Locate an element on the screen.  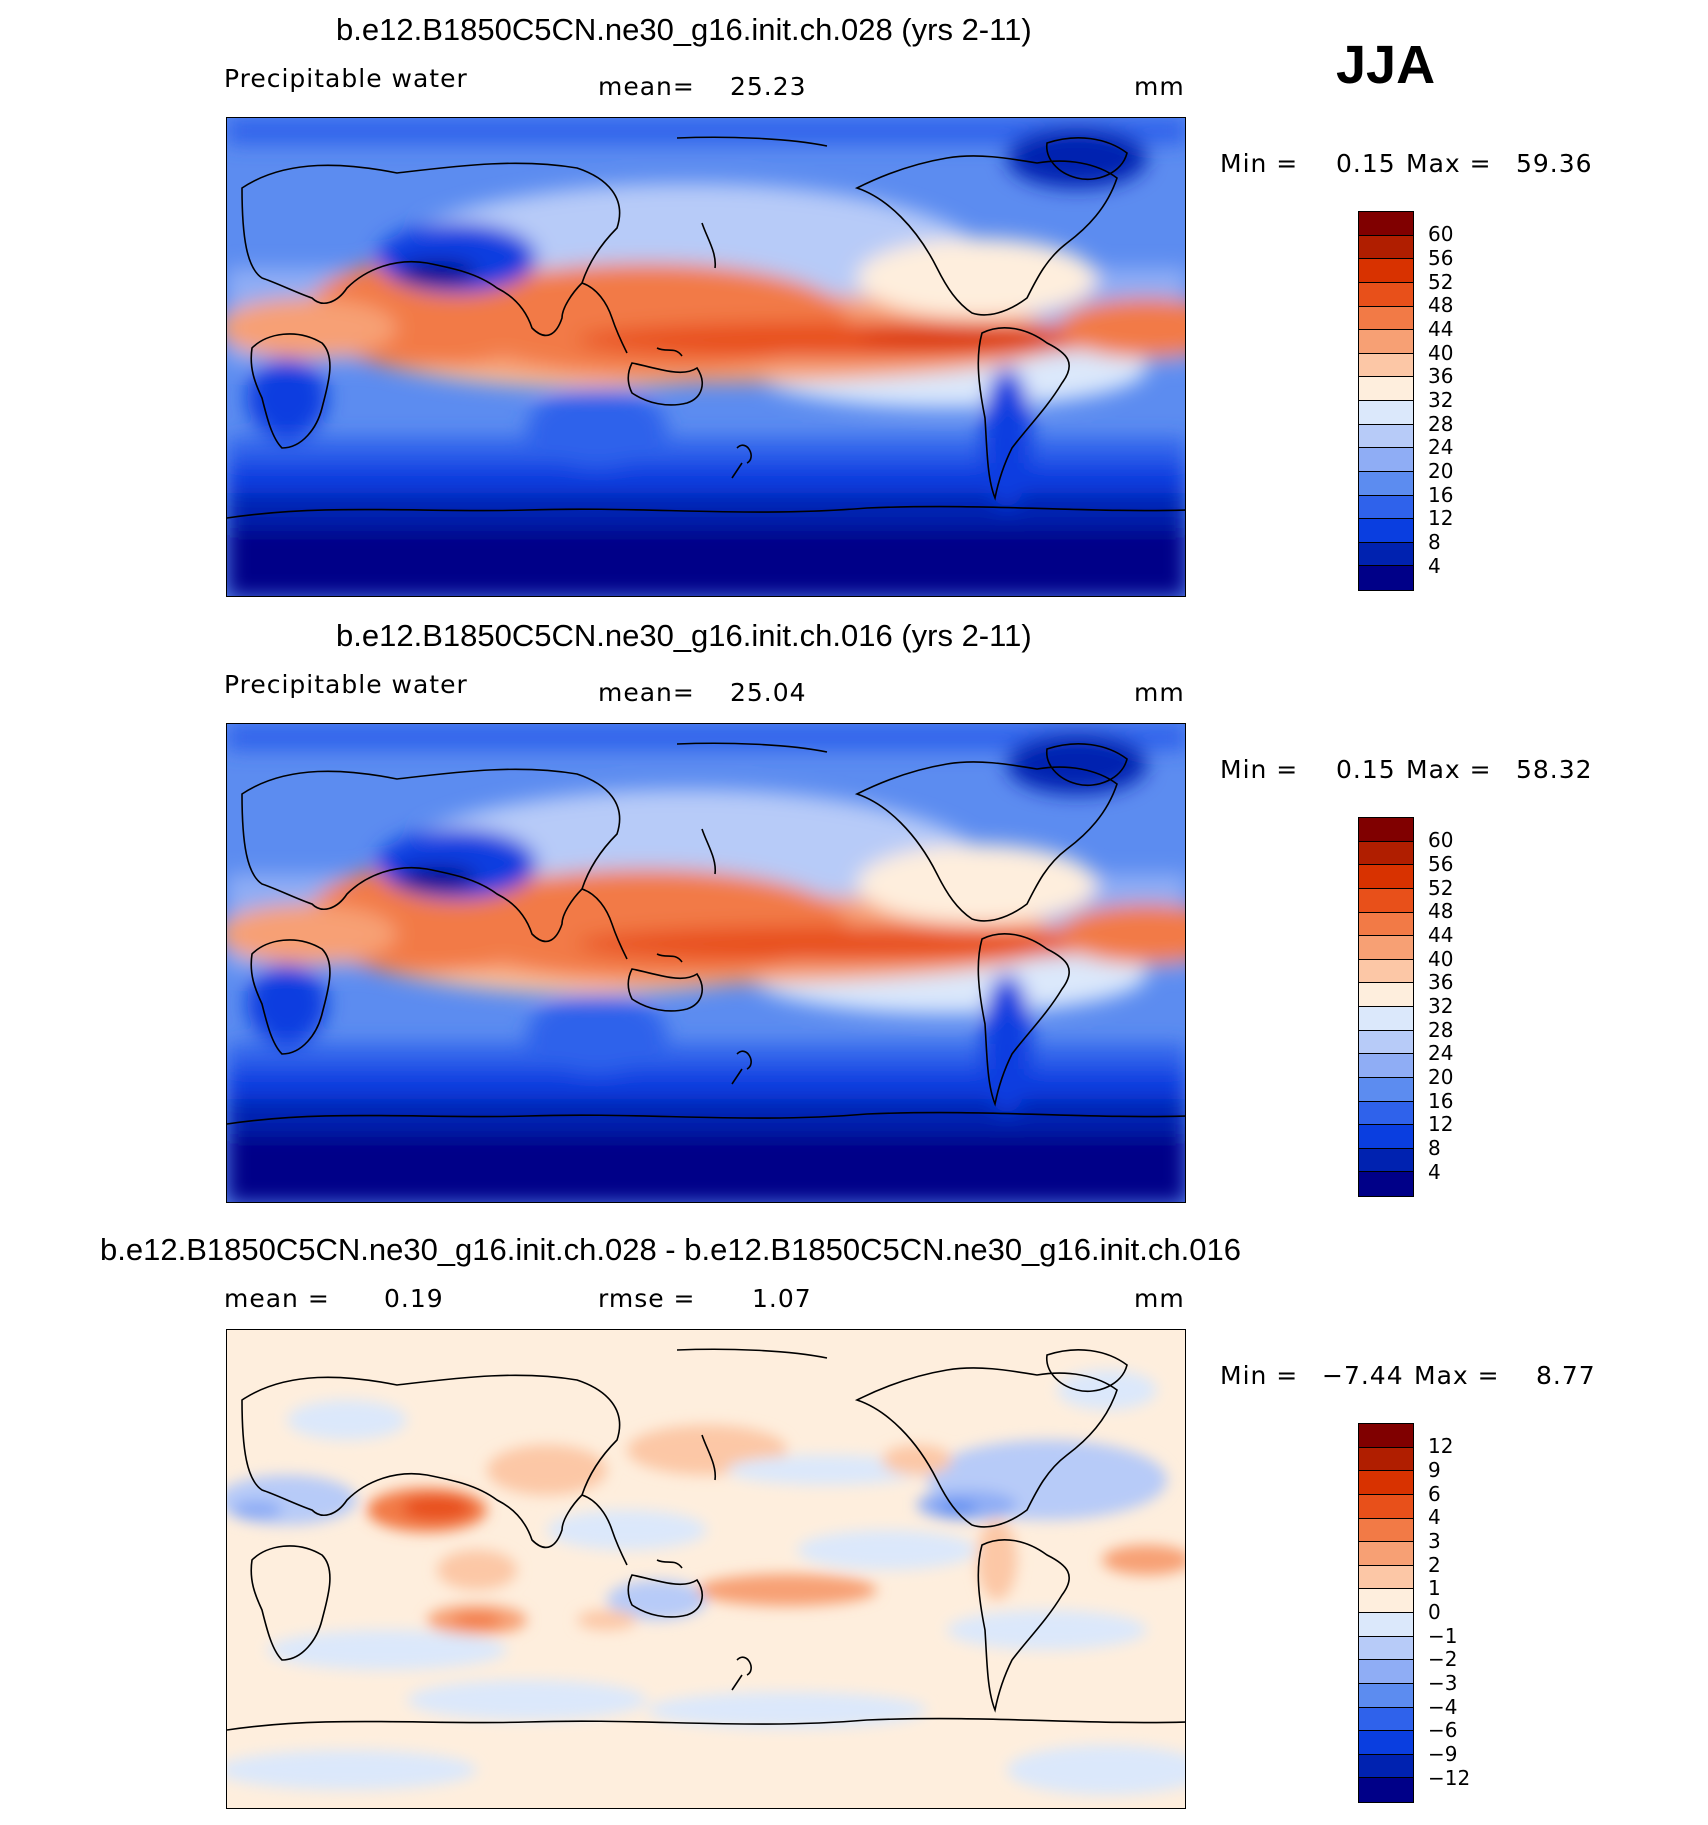
panel2-cbar-label: 4 is located at coordinates (1434, 1172).